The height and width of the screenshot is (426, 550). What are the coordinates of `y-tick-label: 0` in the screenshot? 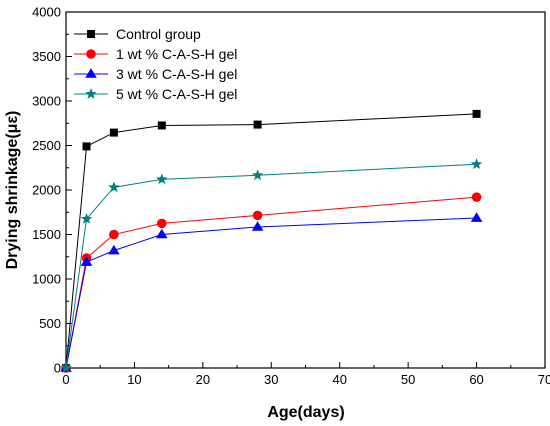 It's located at (57, 368).